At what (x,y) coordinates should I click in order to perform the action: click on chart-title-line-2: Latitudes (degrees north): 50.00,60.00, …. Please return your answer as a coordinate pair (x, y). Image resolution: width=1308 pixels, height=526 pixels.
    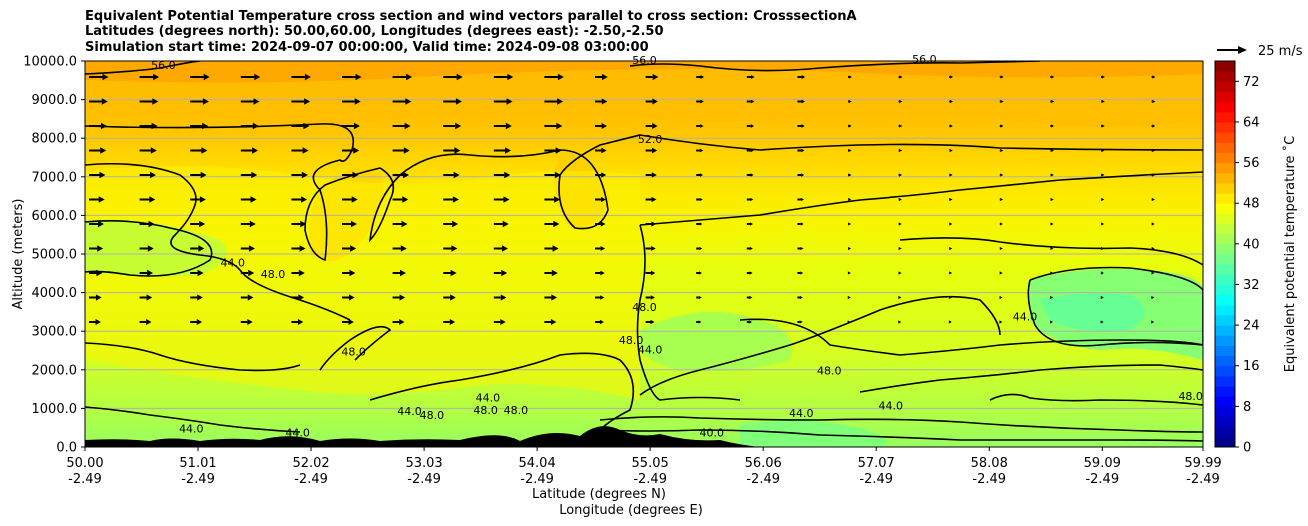
    Looking at the image, I should click on (374, 31).